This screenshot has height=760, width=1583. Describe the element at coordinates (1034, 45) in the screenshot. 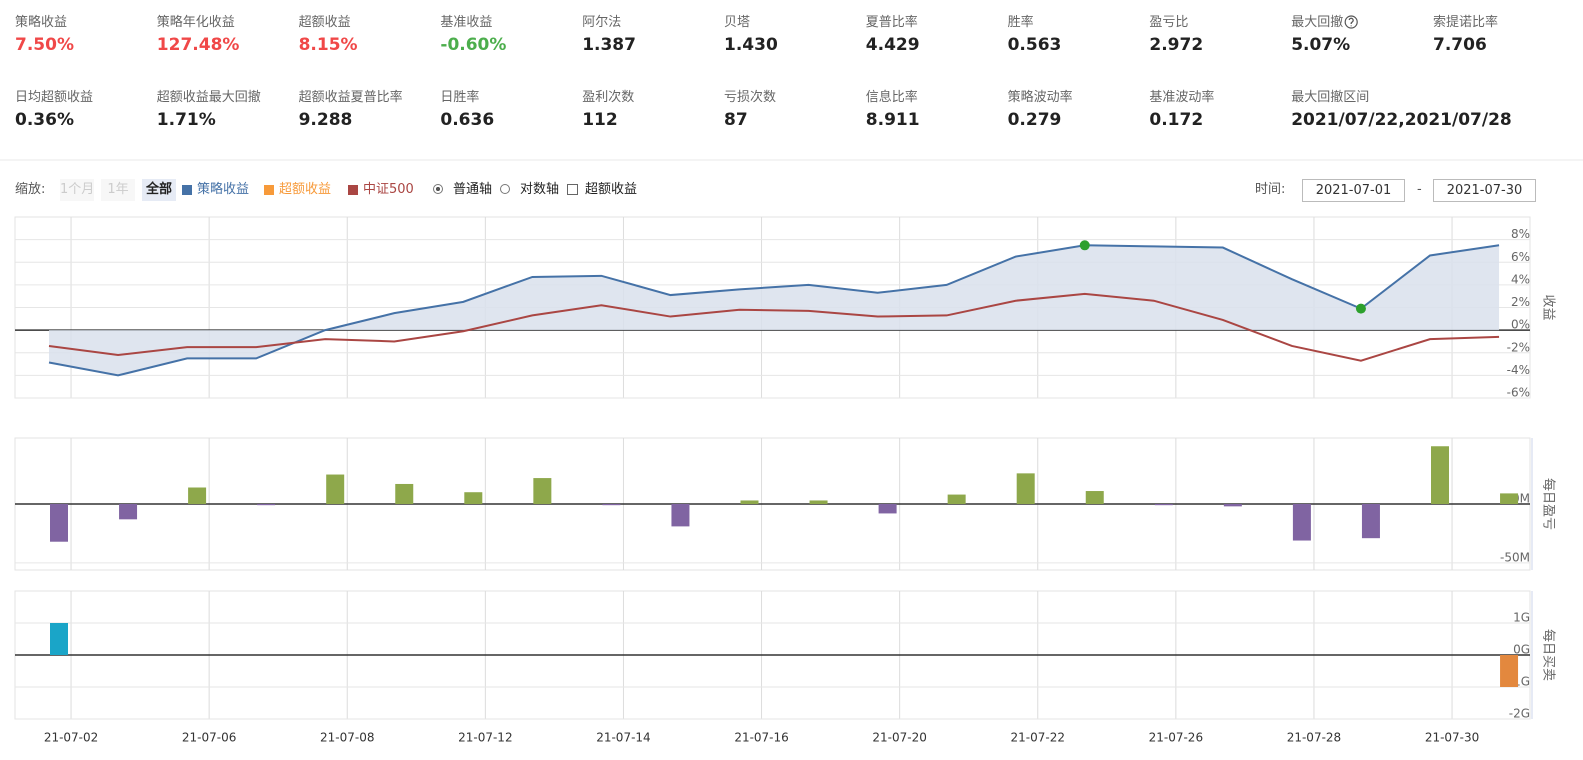

I see `metric-value: 0.563` at that location.